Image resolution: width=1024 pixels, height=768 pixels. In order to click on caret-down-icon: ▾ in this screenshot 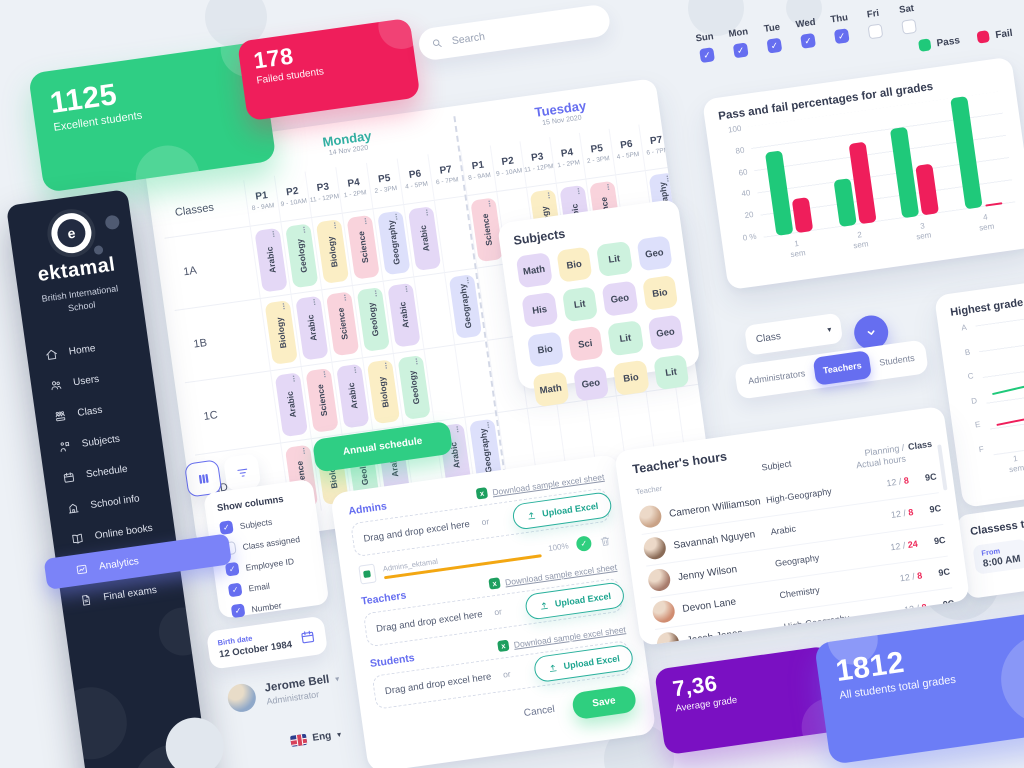, I will do `click(339, 734)`.